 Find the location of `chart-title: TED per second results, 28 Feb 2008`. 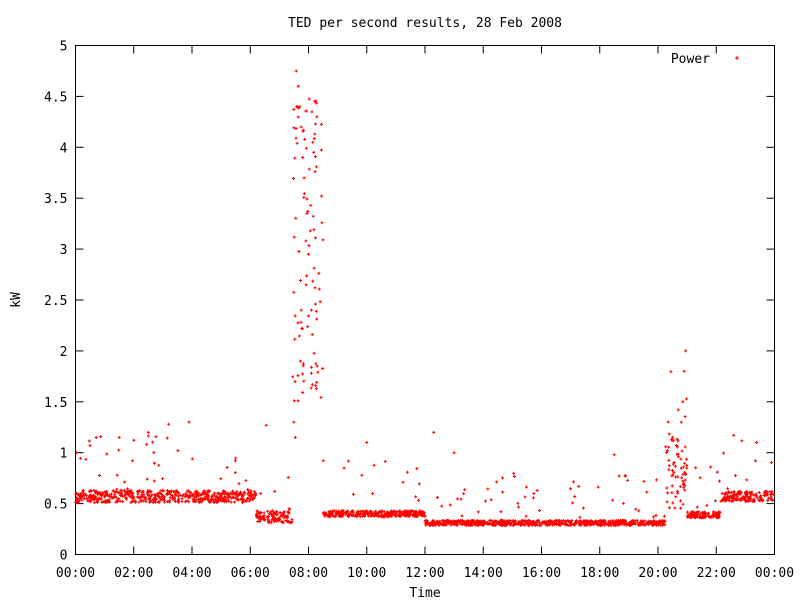

chart-title: TED per second results, 28 Feb 2008 is located at coordinates (425, 23).